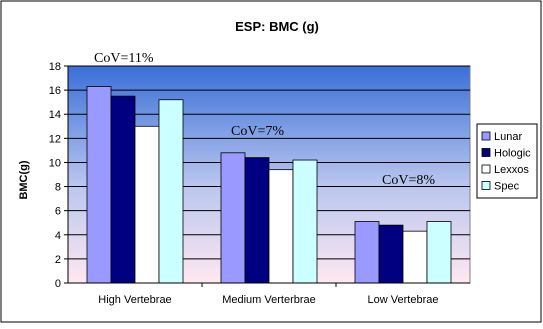 Image resolution: width=543 pixels, height=329 pixels. Describe the element at coordinates (58, 284) in the screenshot. I see `y-tick-label: 0` at that location.